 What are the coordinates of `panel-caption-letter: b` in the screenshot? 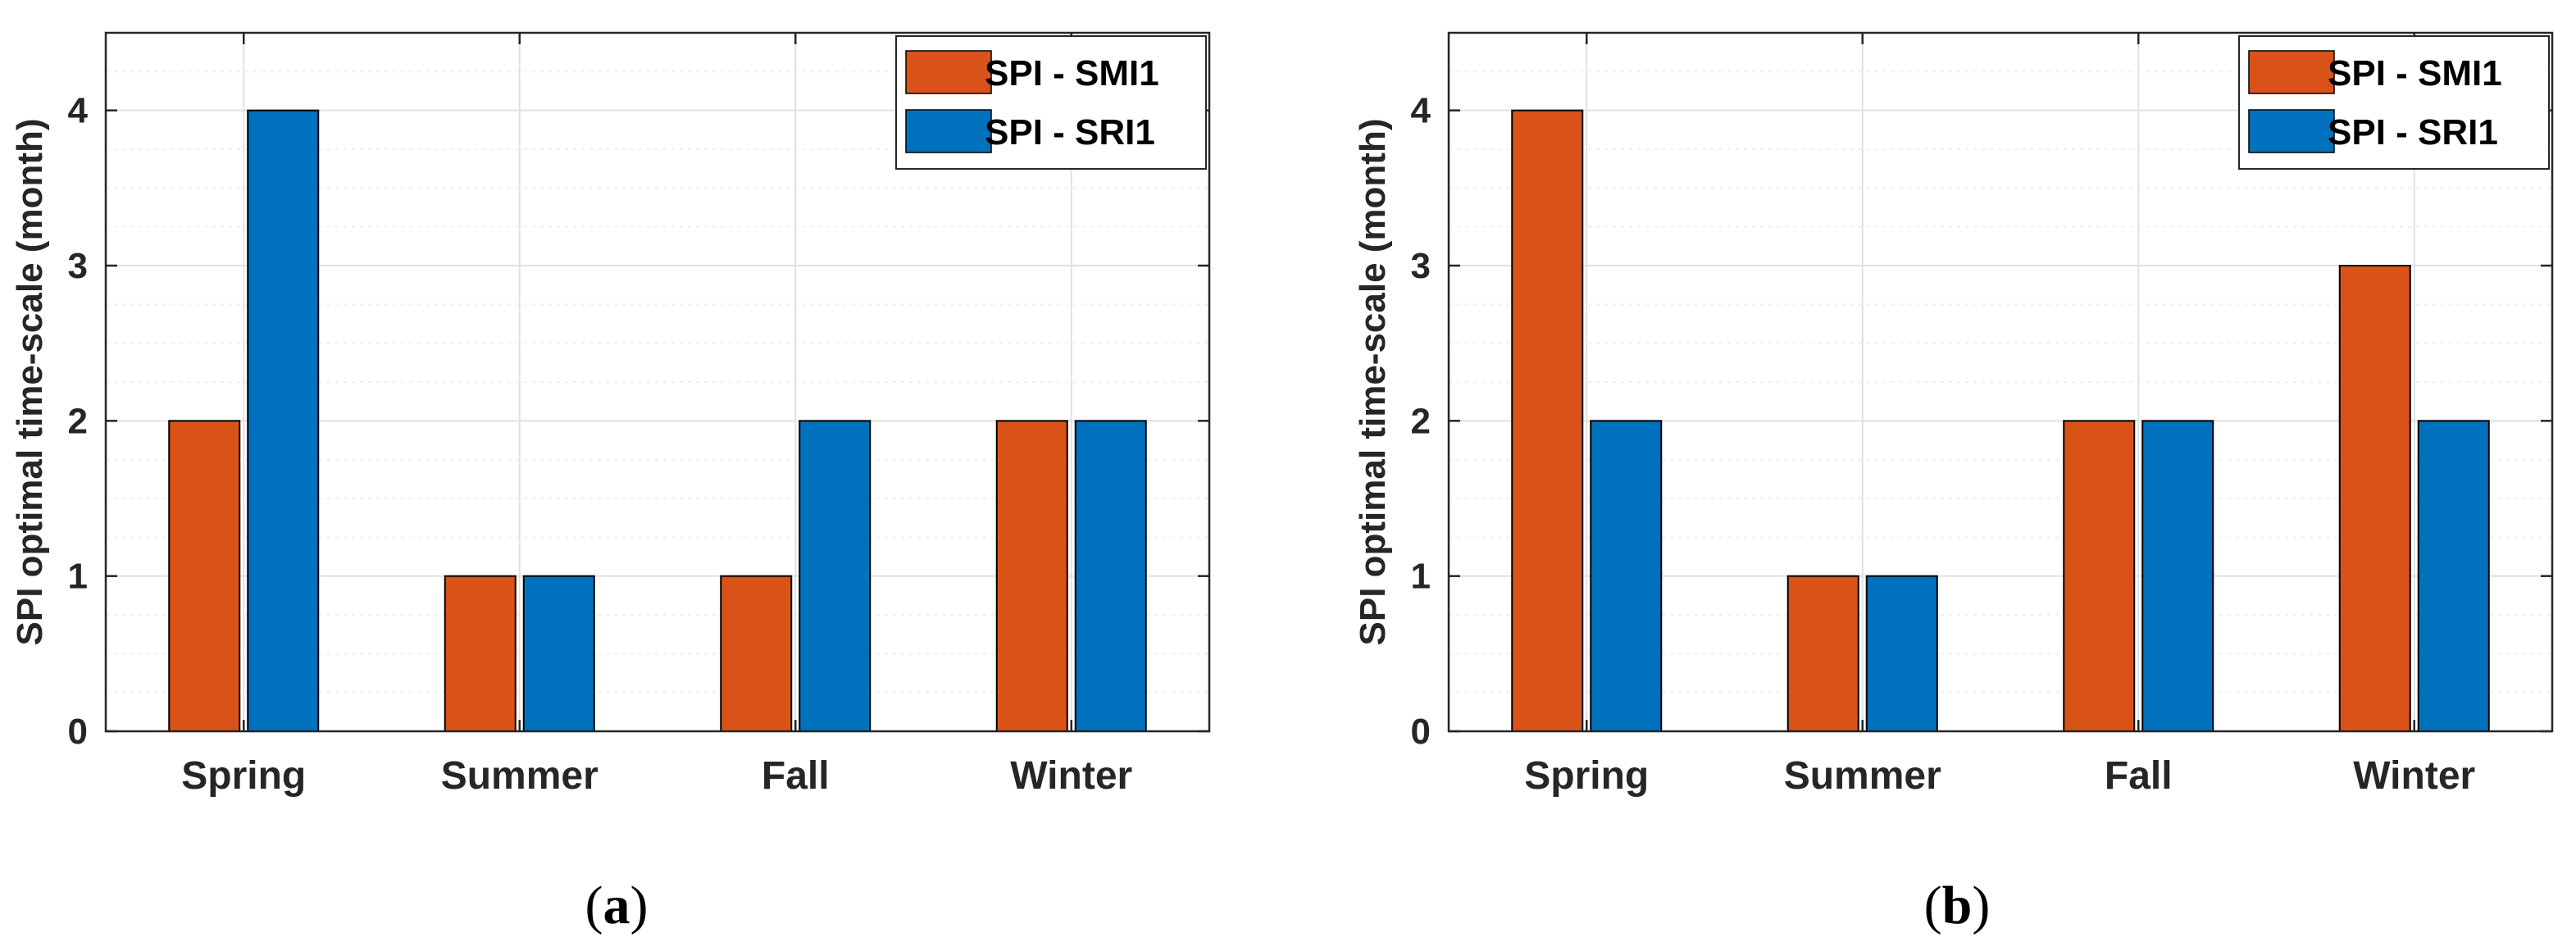 It's located at (1958, 905).